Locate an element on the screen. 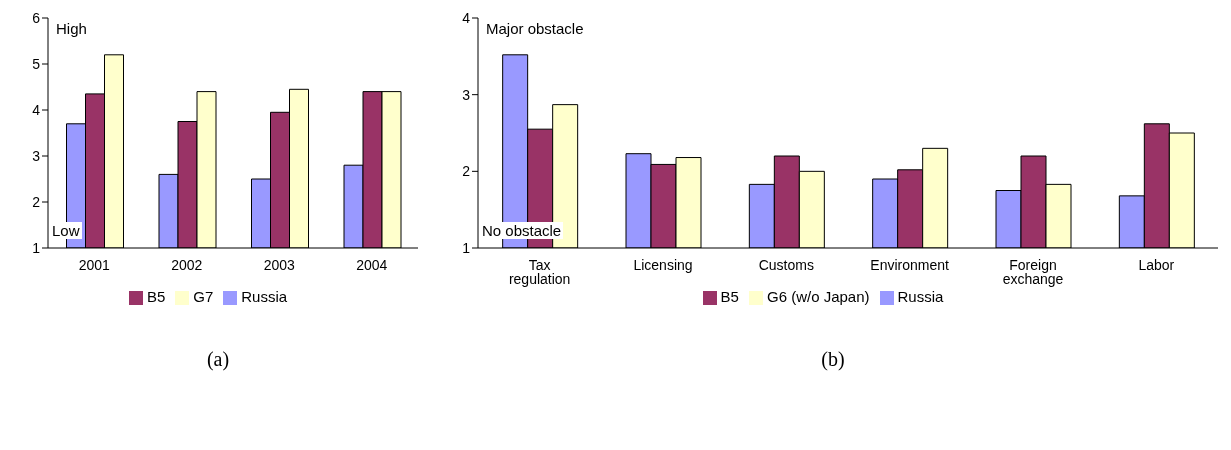 Image resolution: width=1231 pixels, height=450 pixels. x-tick-label: Tax regulation is located at coordinates (539, 271).